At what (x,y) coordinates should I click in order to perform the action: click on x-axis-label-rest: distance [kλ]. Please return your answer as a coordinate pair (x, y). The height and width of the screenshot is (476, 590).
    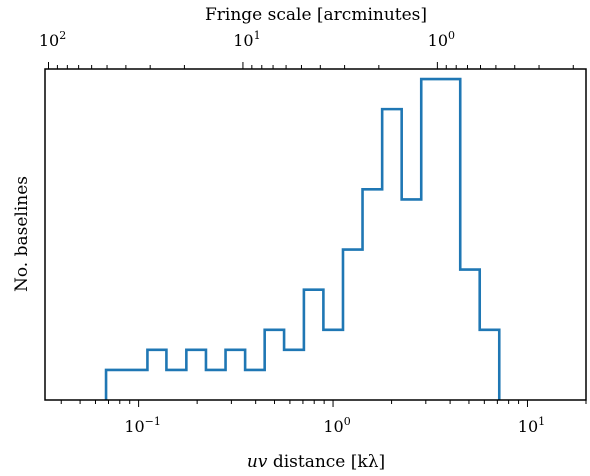
    Looking at the image, I should click on (326, 462).